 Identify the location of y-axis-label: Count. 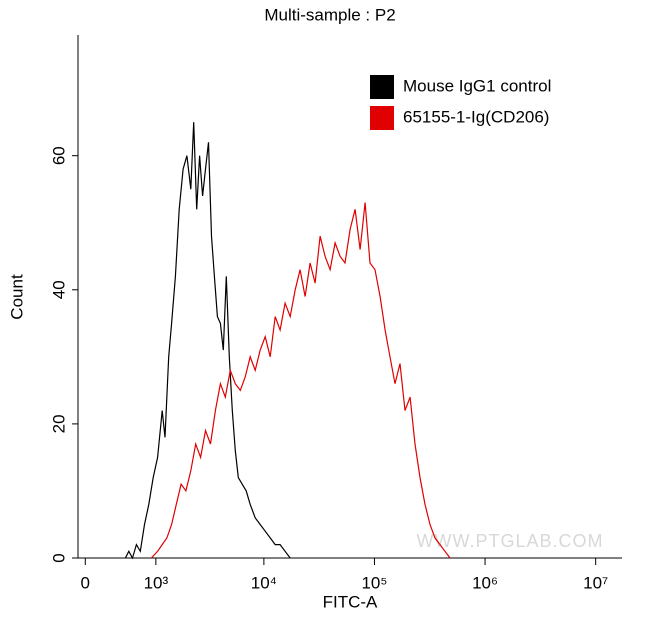
(16, 297).